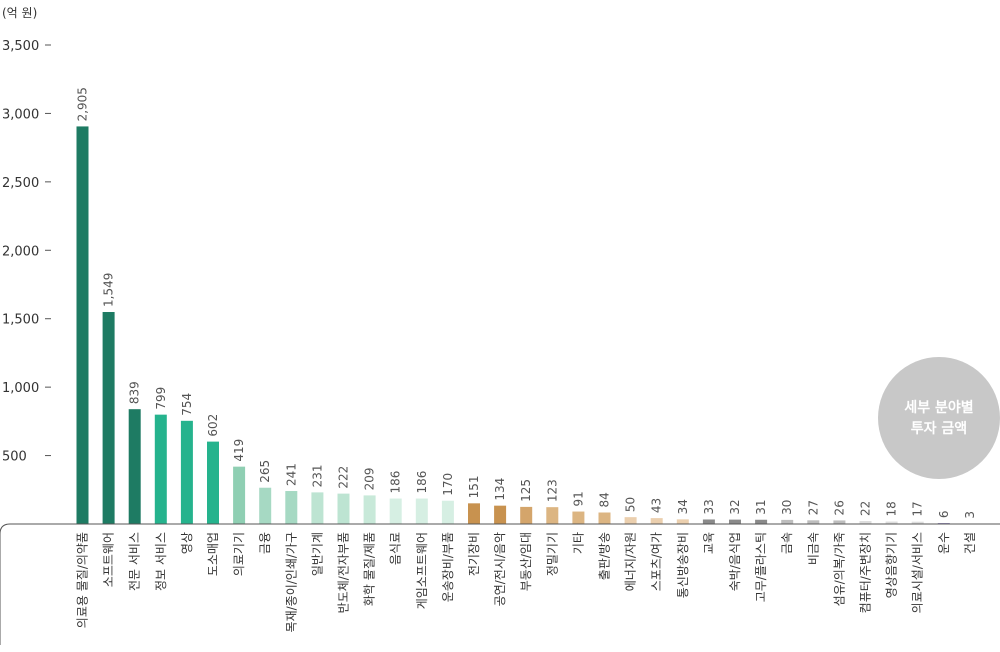 The height and width of the screenshot is (652, 1000). I want to click on value-label: 839, so click(135, 392).